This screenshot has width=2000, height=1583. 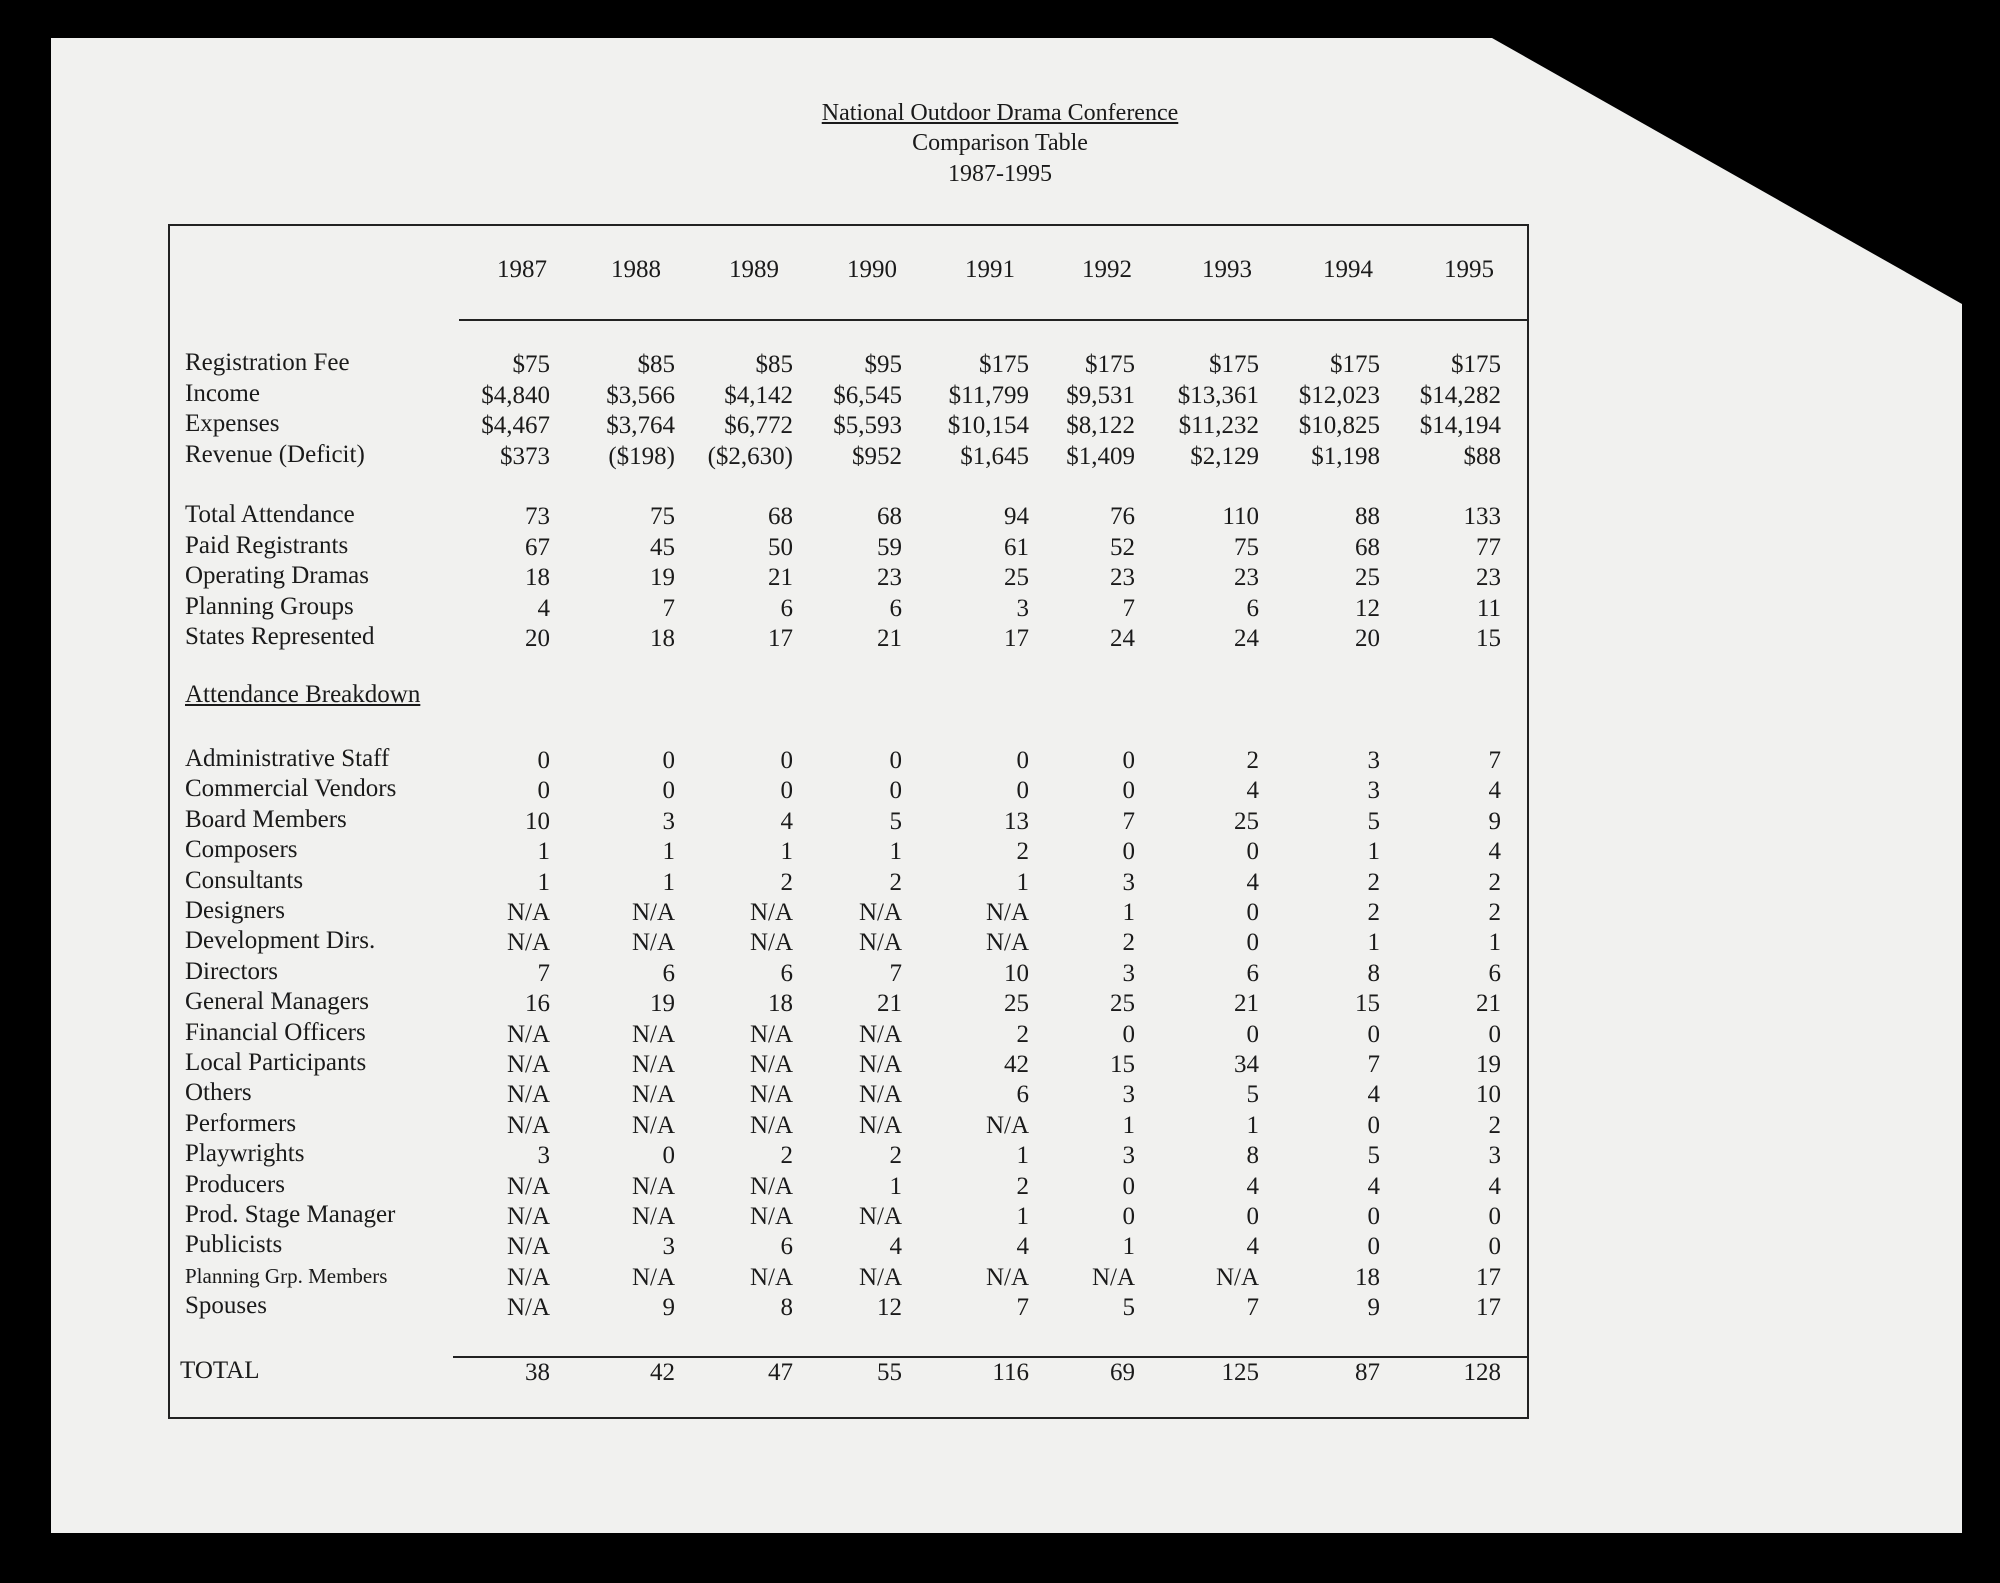 What do you see at coordinates (641, 456) in the screenshot?
I see `table-cell: ($198)` at bounding box center [641, 456].